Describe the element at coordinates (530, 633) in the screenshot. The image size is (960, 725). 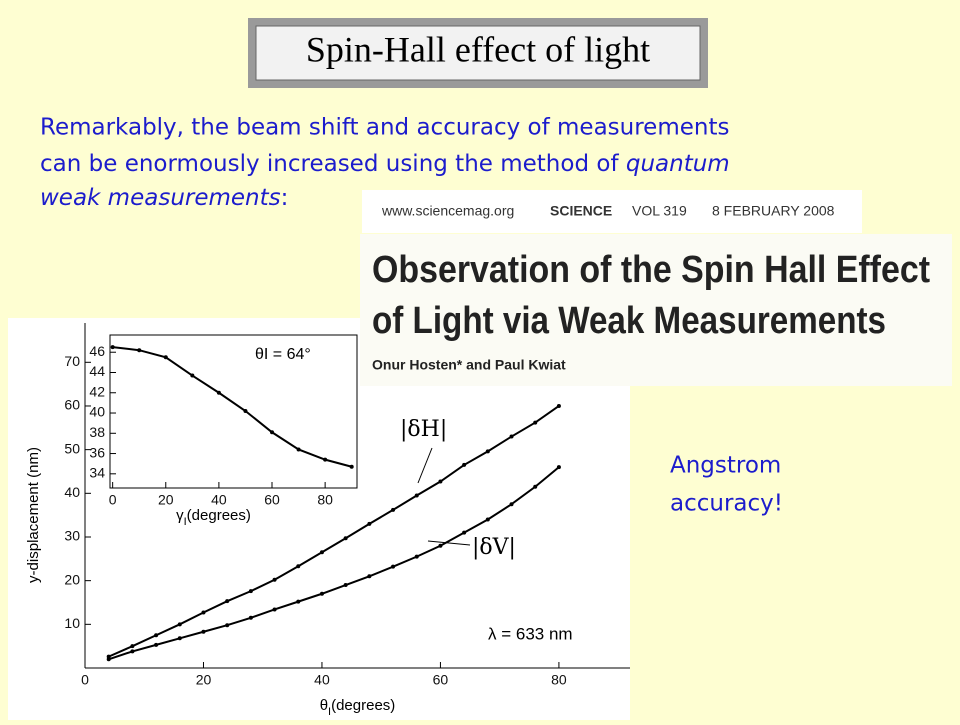
I see `annotation: λ = 633 nm` at that location.